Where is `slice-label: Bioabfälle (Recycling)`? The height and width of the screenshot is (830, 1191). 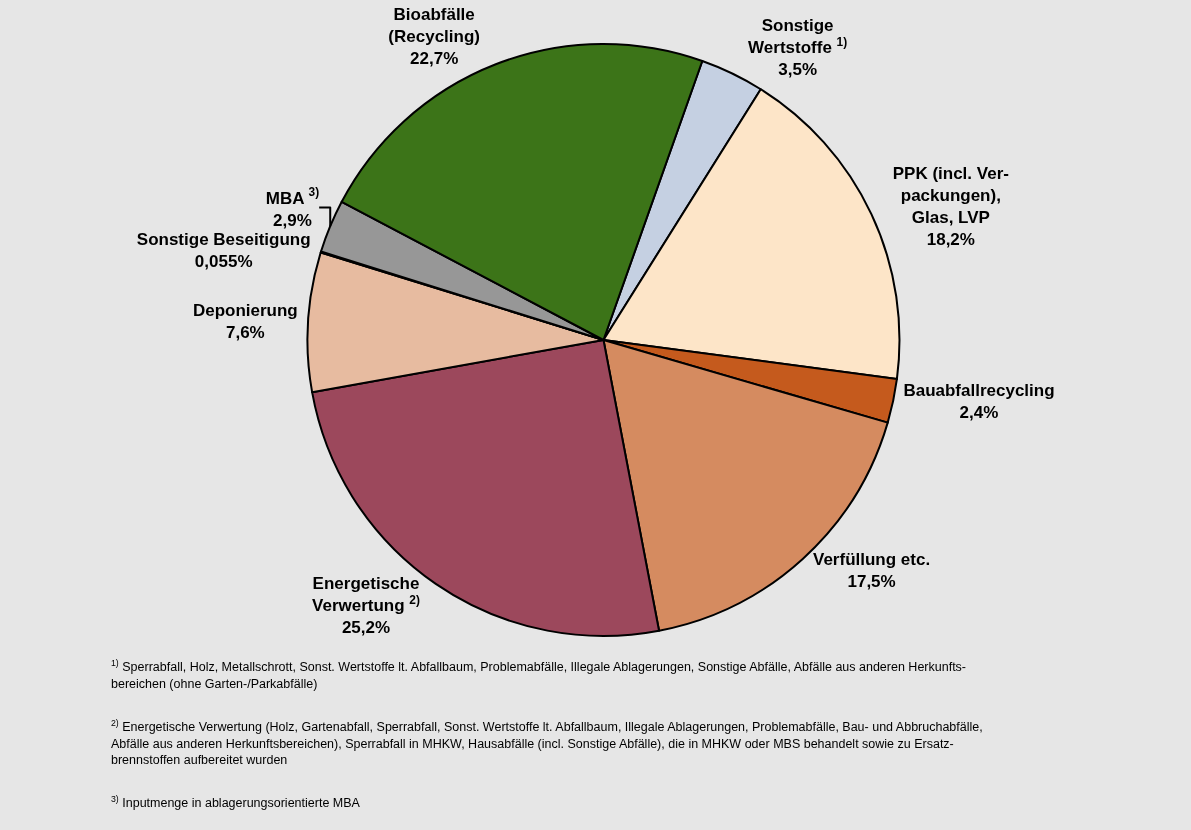
slice-label: Bioabfälle (Recycling) is located at coordinates (434, 26).